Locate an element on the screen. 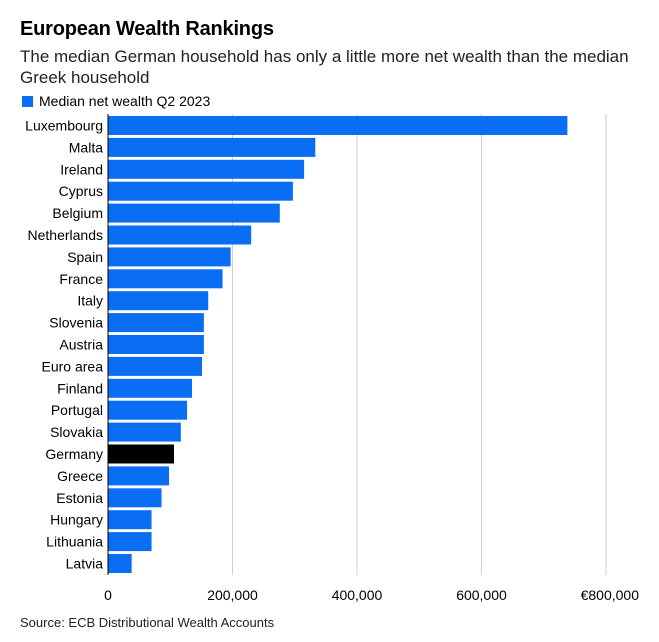 This screenshot has width=659, height=642. category-label: Spain is located at coordinates (85, 257).